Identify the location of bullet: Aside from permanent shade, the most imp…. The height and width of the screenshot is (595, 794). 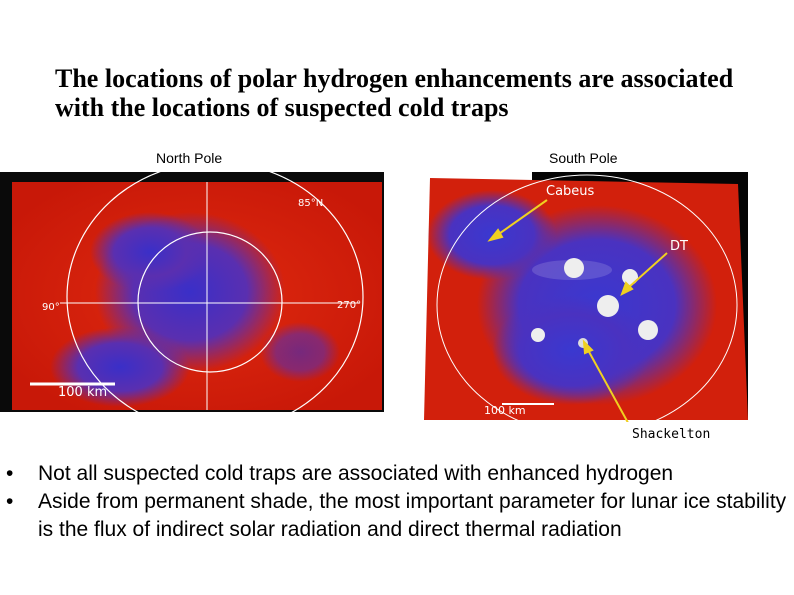
(398, 516).